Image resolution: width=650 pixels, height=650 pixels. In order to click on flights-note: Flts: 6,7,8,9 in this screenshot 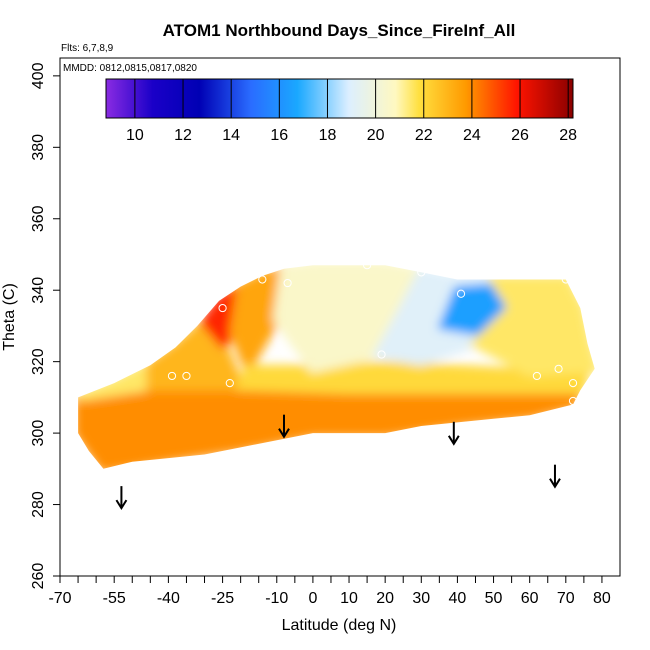, I will do `click(87, 48)`.